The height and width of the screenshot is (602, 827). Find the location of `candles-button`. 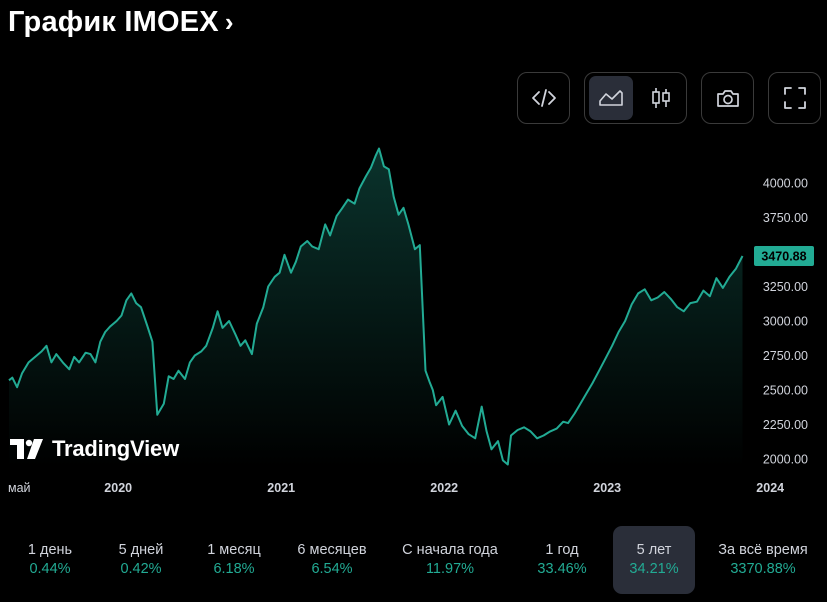

candles-button is located at coordinates (661, 98).